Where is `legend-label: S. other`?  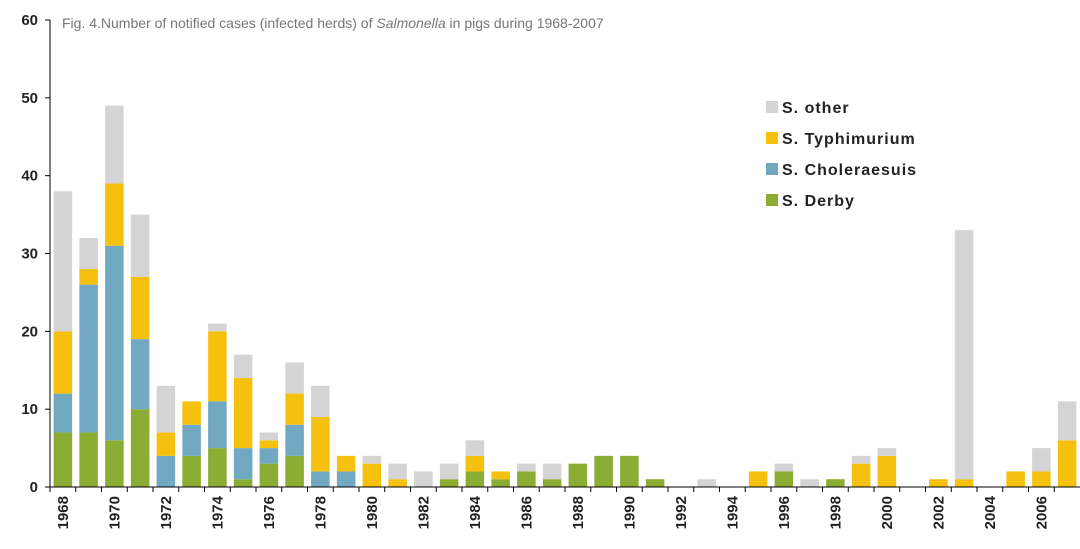
legend-label: S. other is located at coordinates (816, 108).